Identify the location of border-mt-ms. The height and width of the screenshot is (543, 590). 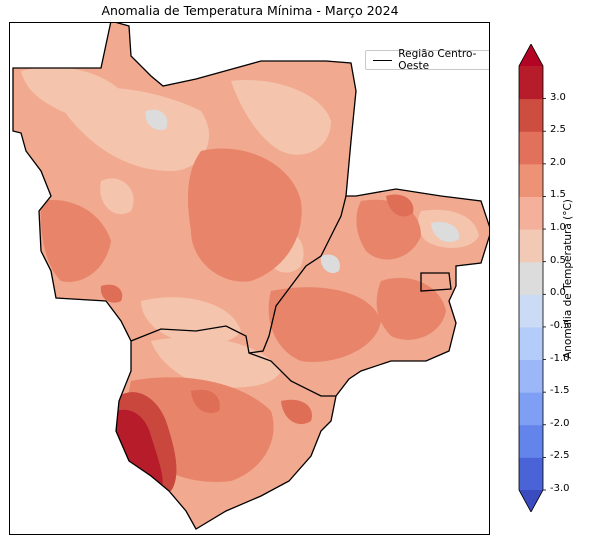
(233, 361).